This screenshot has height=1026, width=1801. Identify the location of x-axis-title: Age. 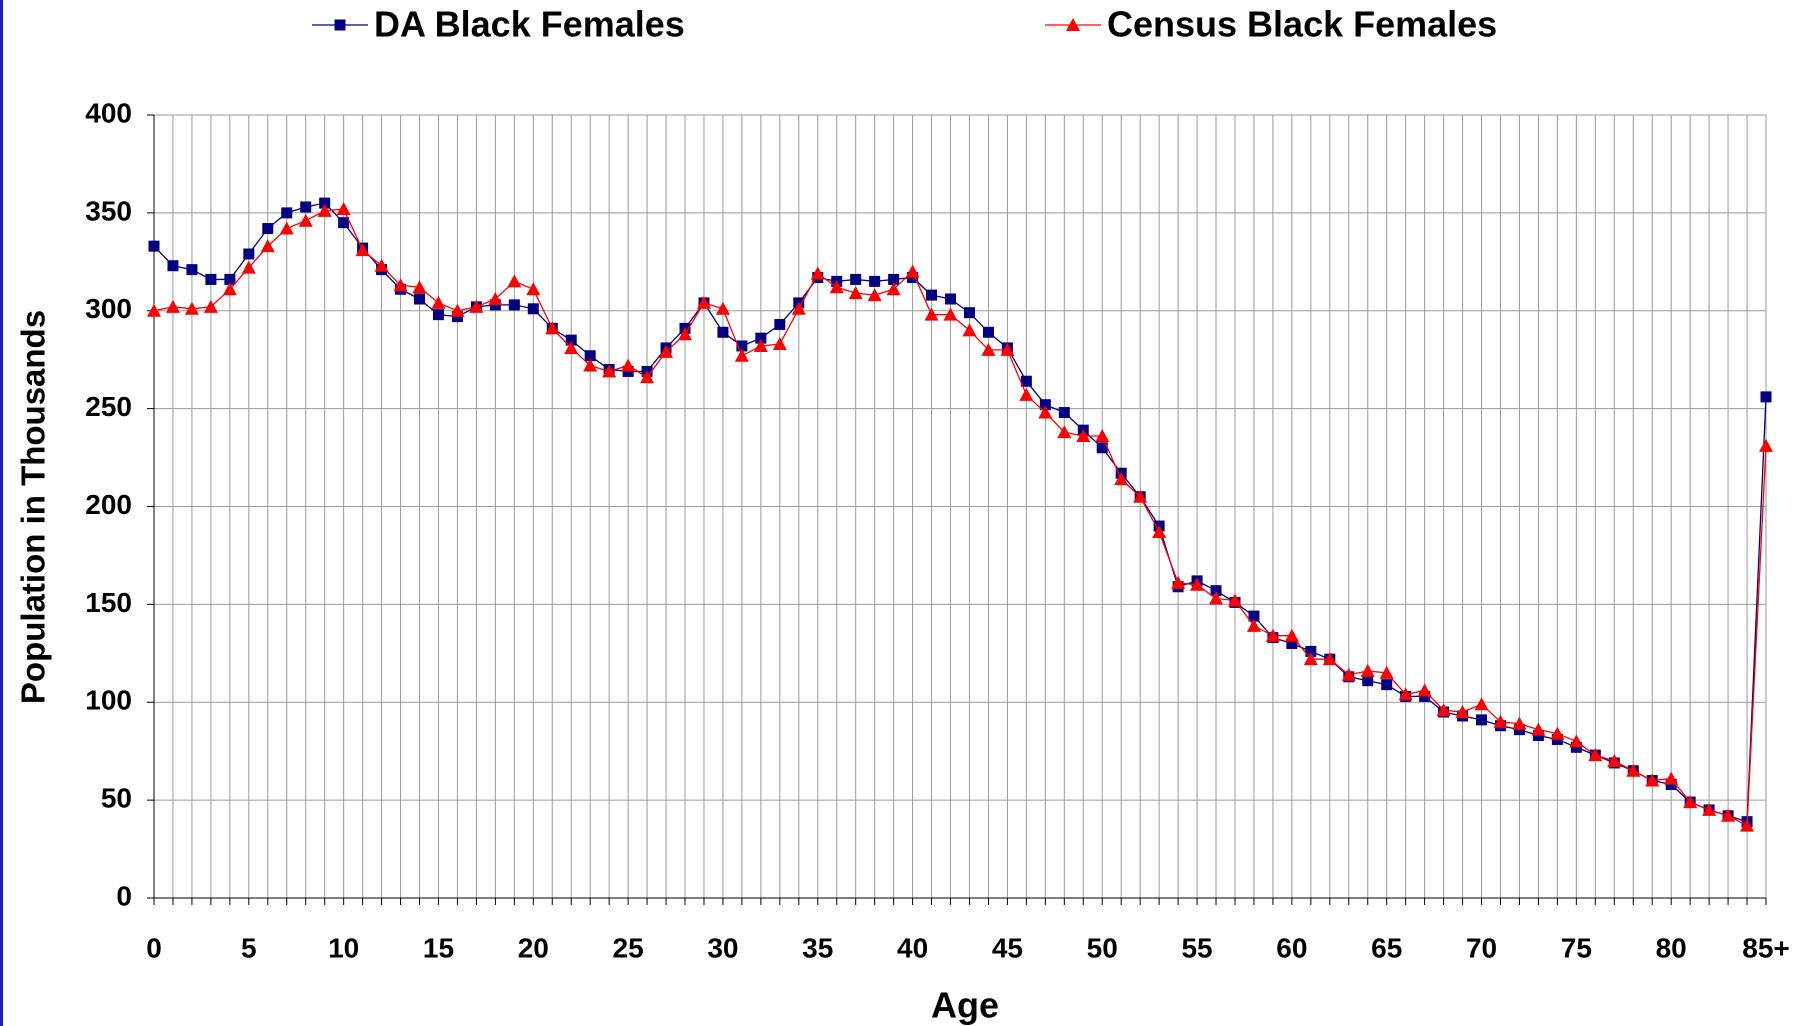
(965, 1005).